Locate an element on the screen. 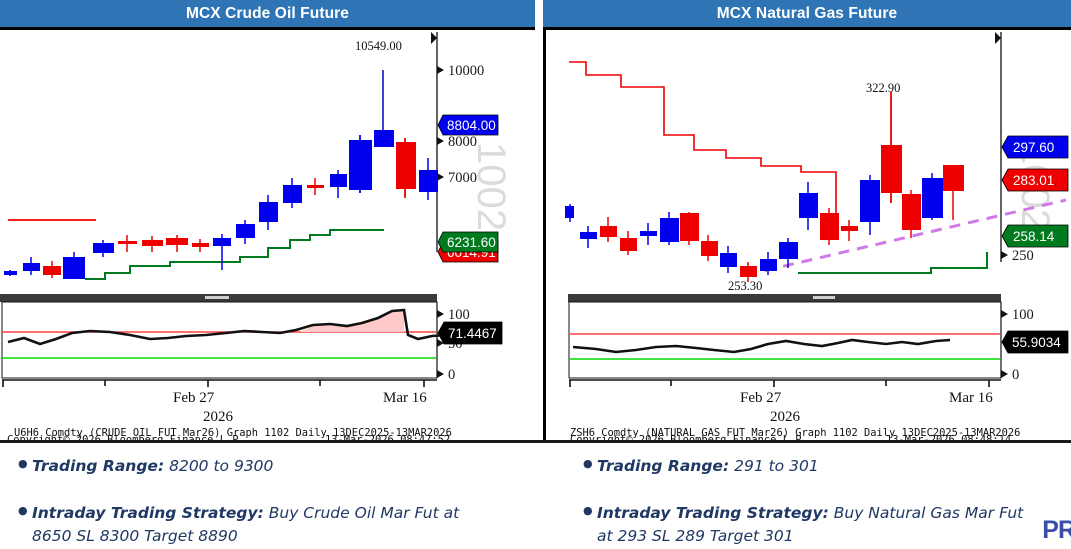  rsi-value-tag: 71.4467 is located at coordinates (470, 333).